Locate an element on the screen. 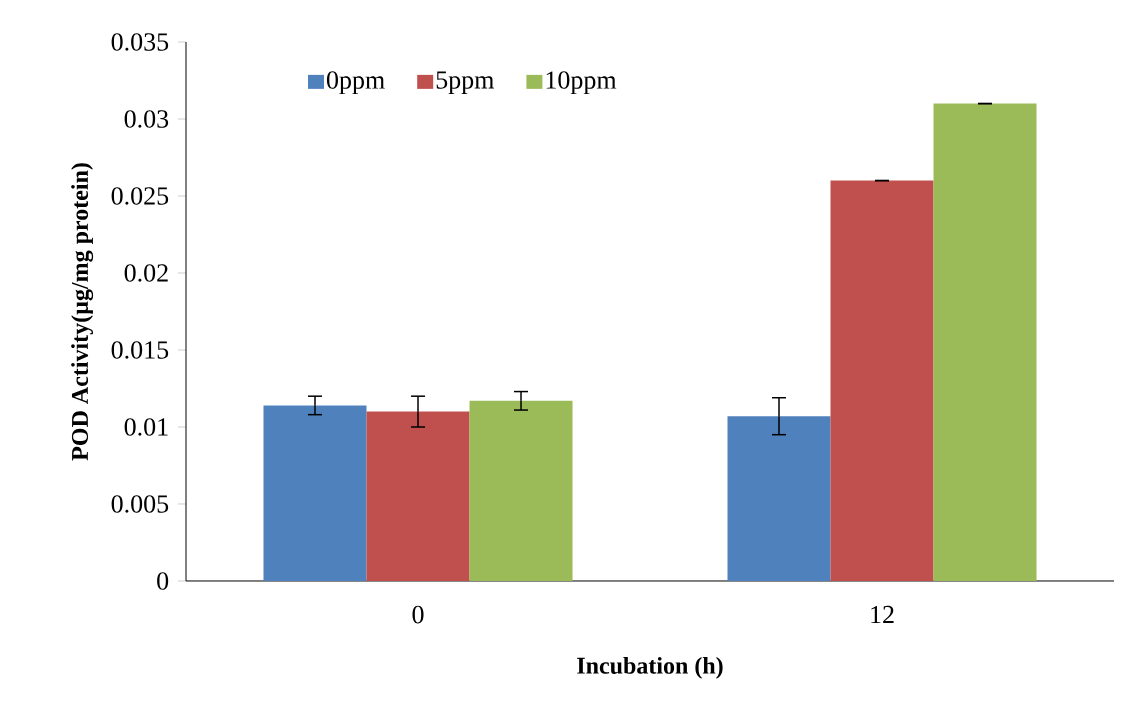 This screenshot has height=702, width=1141. y-tick-label: 0 is located at coordinates (163, 581).